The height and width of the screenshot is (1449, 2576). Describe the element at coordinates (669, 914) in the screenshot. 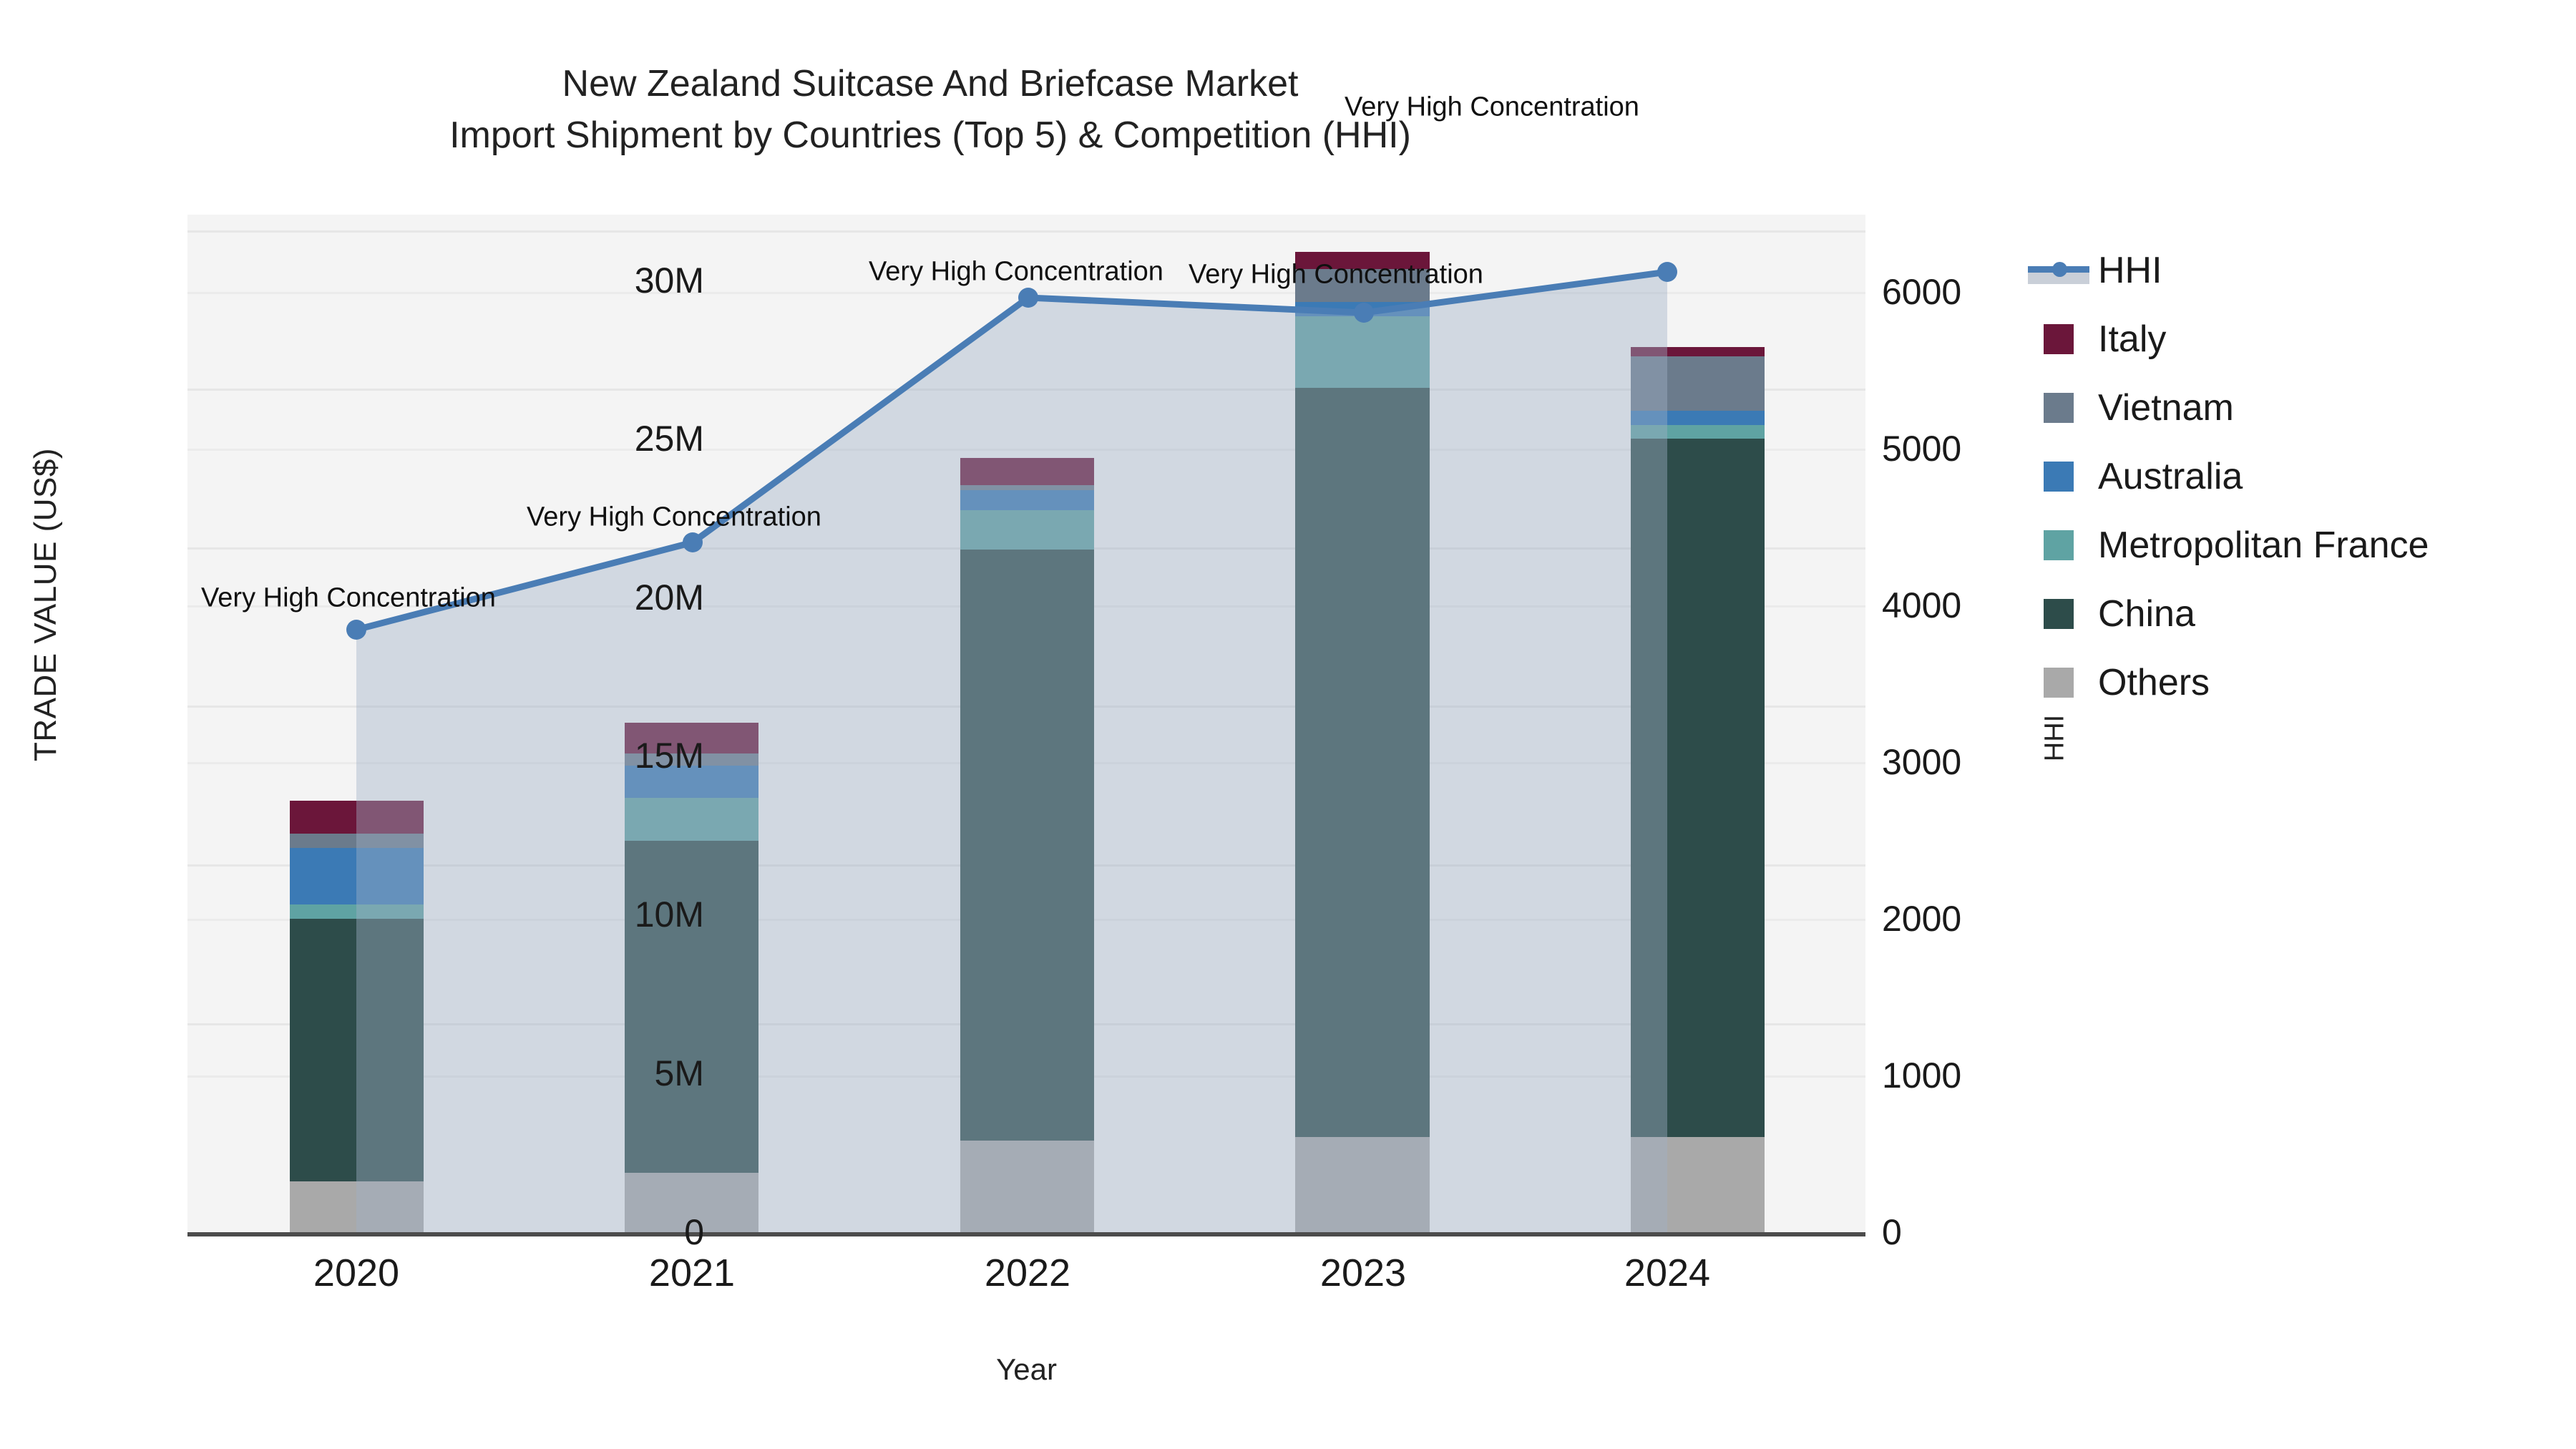

I see `y-tick-left-10M: 10M` at that location.